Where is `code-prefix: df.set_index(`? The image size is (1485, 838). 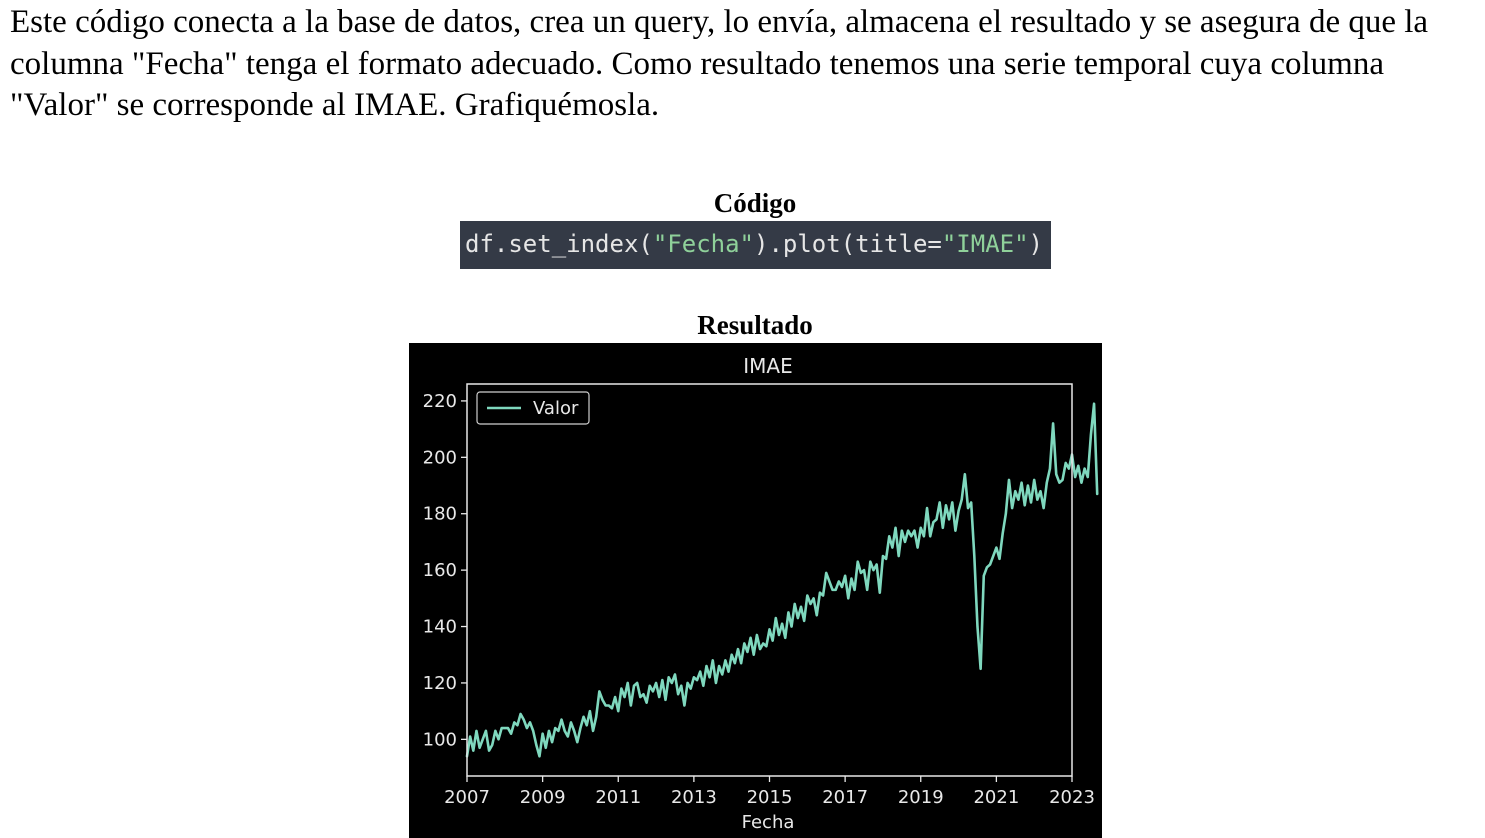
code-prefix: df.set_index( is located at coordinates (559, 244).